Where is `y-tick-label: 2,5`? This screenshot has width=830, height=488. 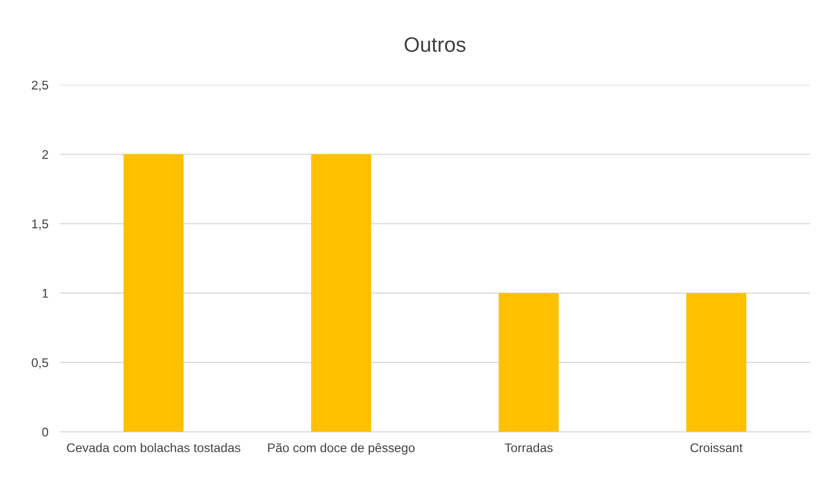
y-tick-label: 2,5 is located at coordinates (40, 86).